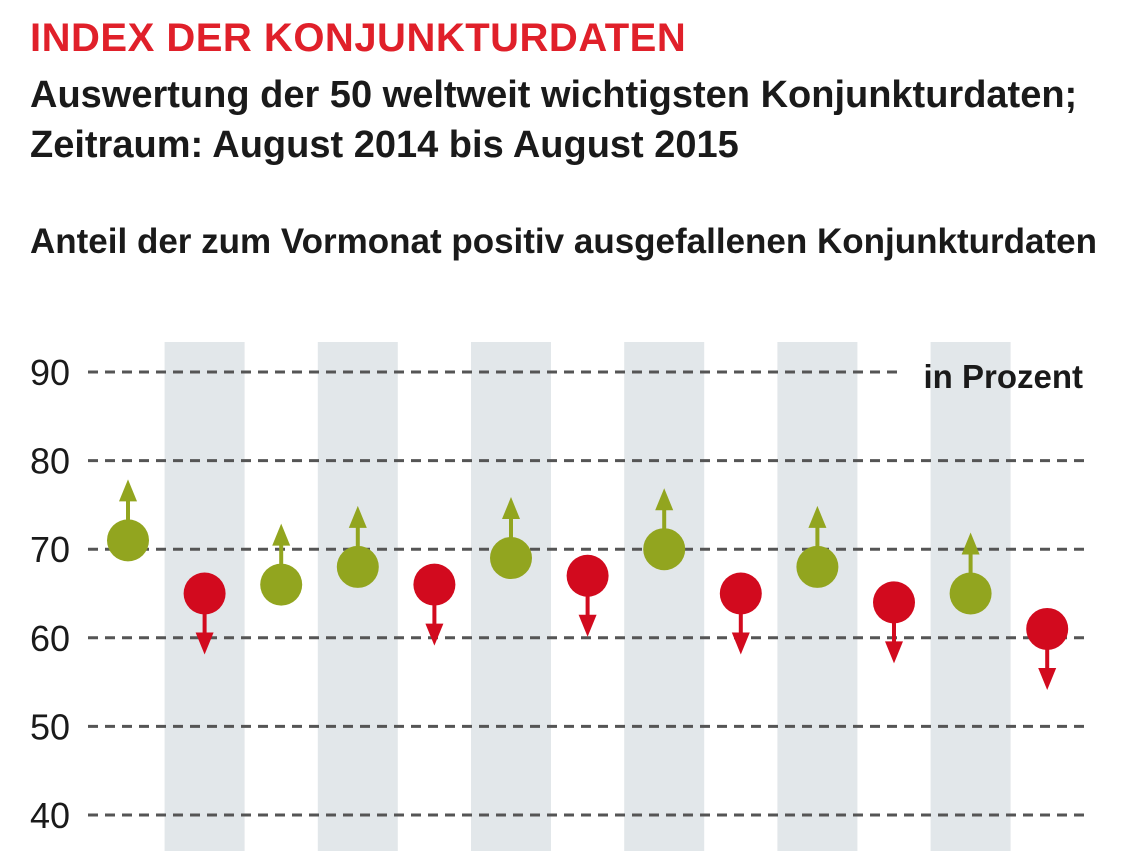 This screenshot has height=851, width=1136. What do you see at coordinates (50, 726) in the screenshot?
I see `y-tick-label: 50` at bounding box center [50, 726].